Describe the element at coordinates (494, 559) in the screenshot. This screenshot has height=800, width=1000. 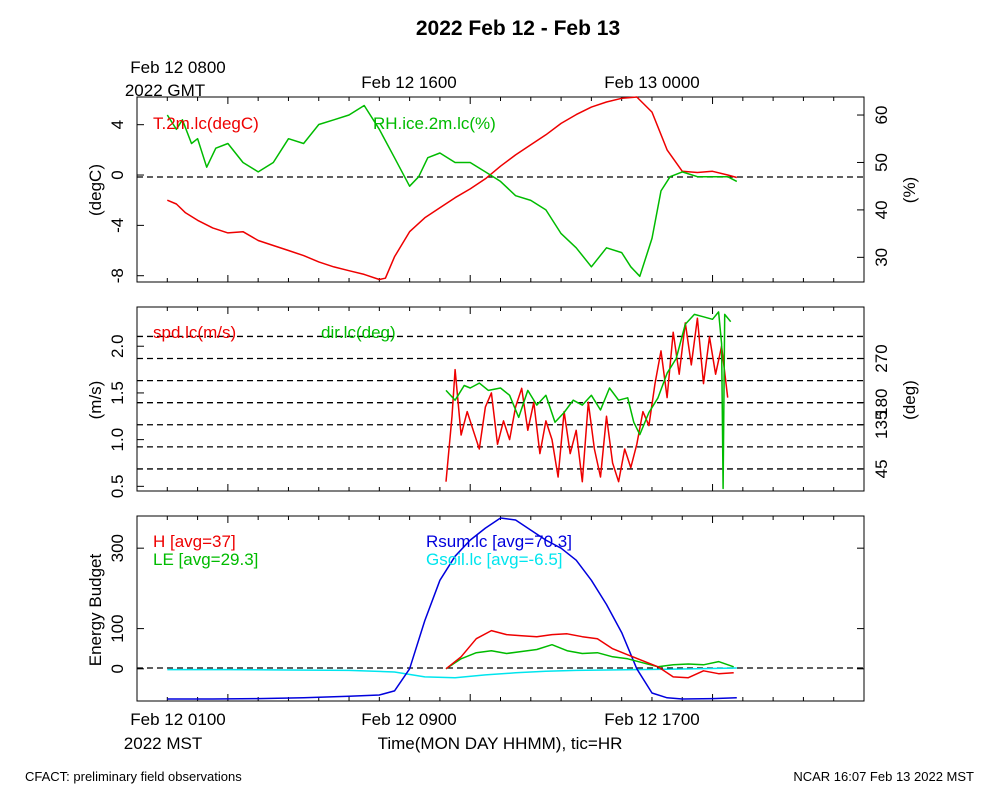
I see `legend-soil-heat: Gsoil.lc [avg=-6.5]` at that location.